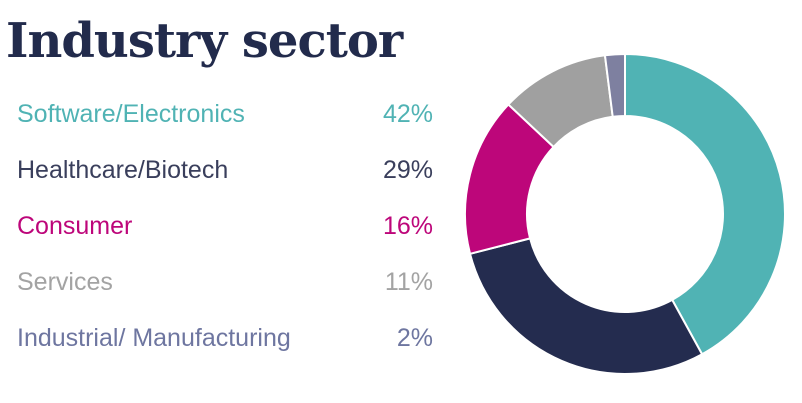 Image resolution: width=802 pixels, height=403 pixels. I want to click on legend-label: Healthcare/Biotech, so click(123, 170).